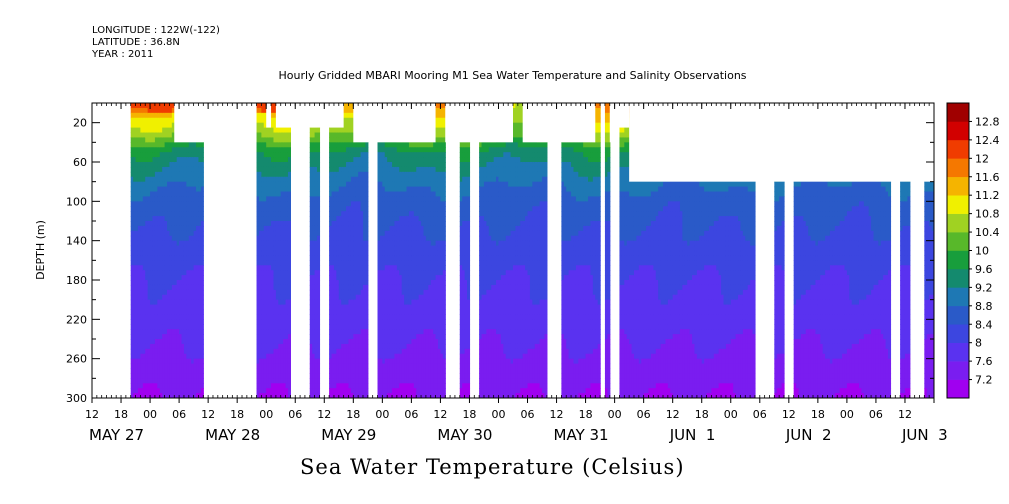 The width and height of the screenshot is (1009, 504). Describe the element at coordinates (116, 435) in the screenshot. I see `x-date-label: MAY 27` at that location.